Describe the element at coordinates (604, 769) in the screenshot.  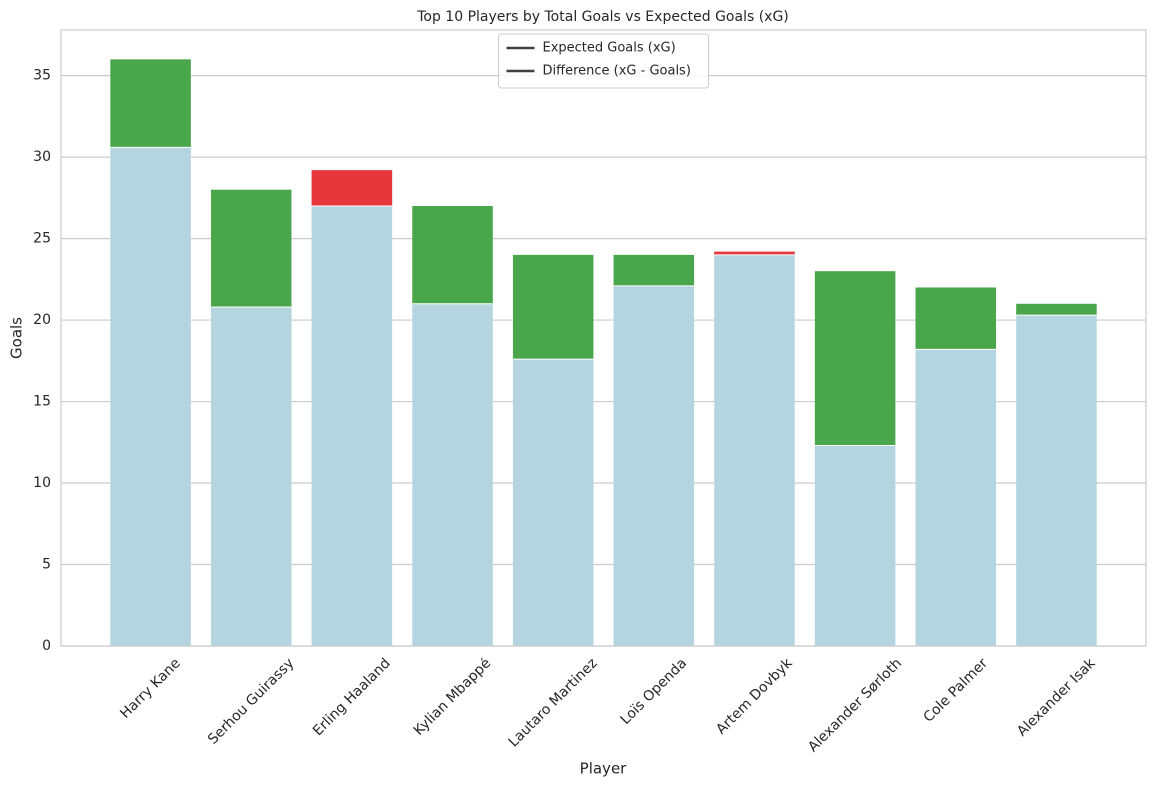
I see `x-axis-label: Player` at that location.